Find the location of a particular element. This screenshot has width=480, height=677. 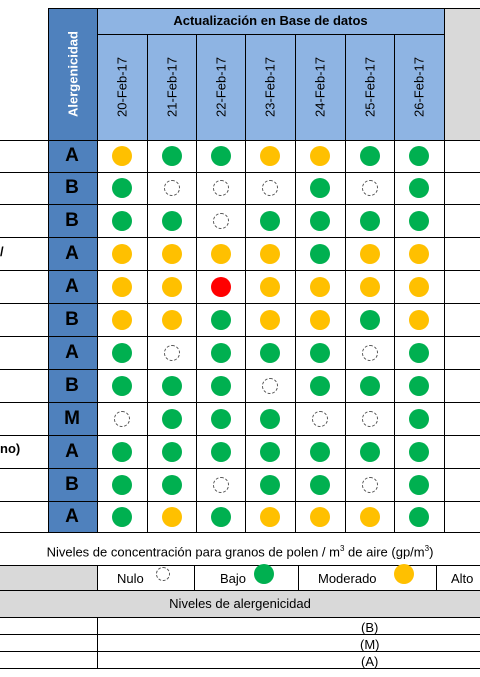

legend-title-sup: 3 is located at coordinates (342, 548).